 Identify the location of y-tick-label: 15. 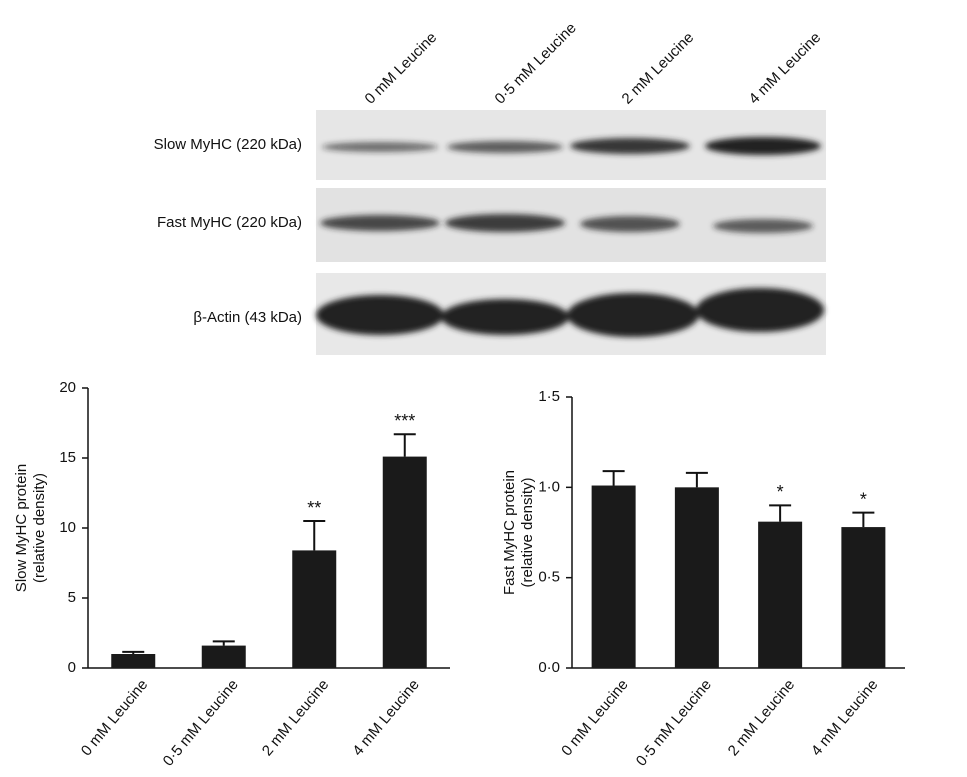
(67, 457).